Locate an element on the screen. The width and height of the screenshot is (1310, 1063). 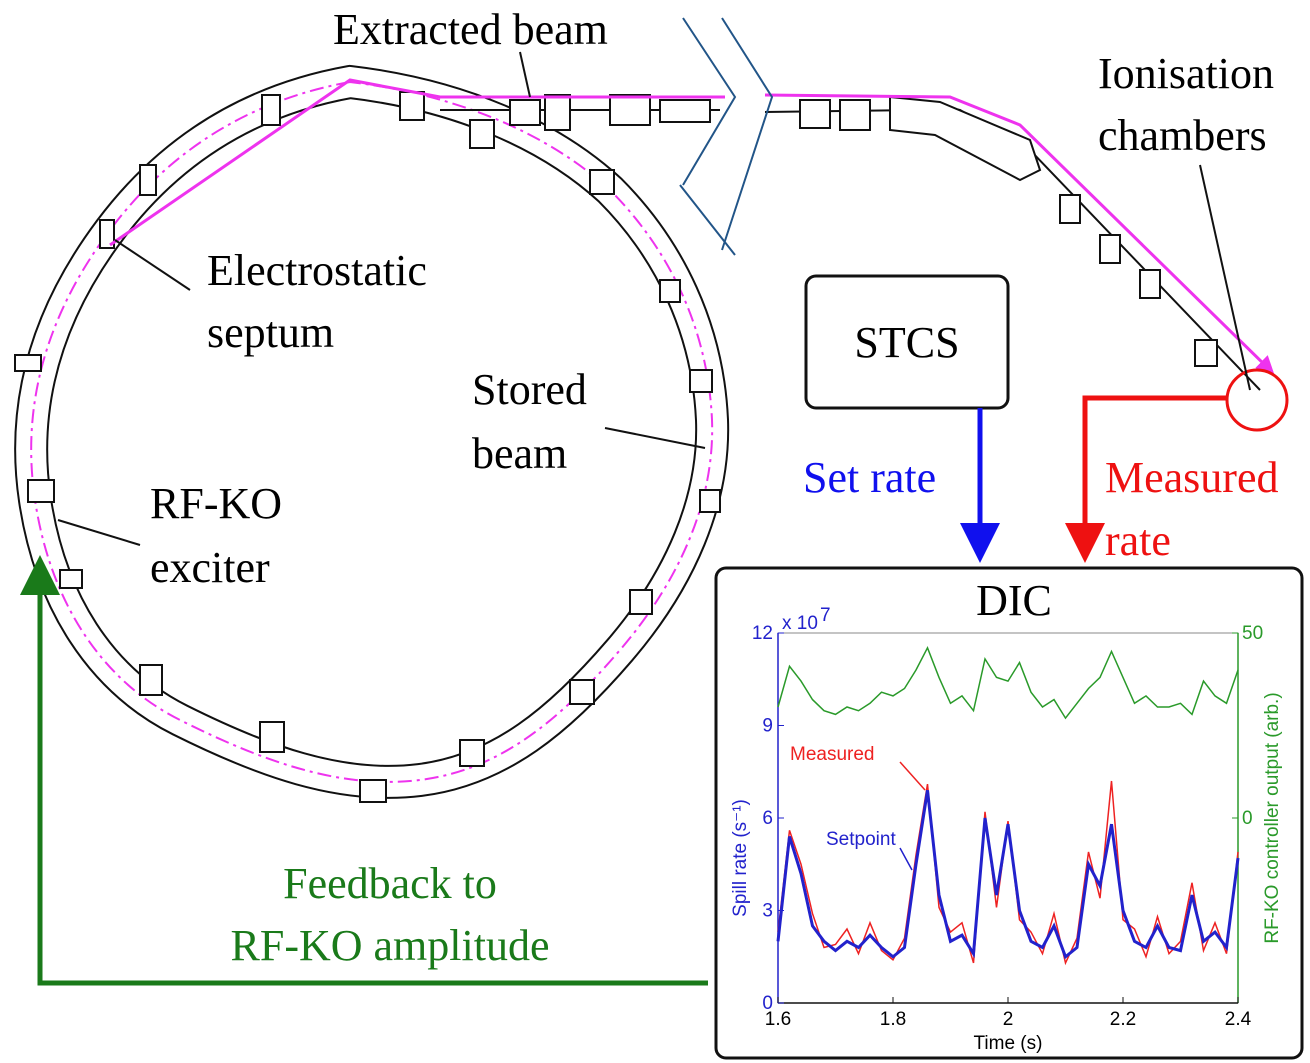
label: Stored is located at coordinates (529, 389).